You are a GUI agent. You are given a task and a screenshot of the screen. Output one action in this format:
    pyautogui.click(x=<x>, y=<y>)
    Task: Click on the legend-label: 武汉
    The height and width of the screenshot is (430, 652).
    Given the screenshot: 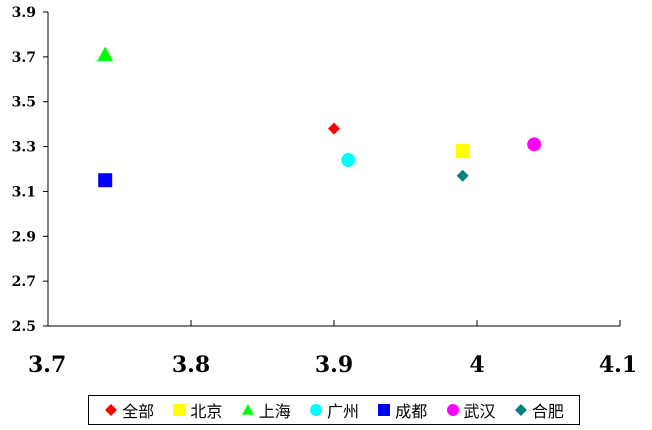 What is the action you would take?
    pyautogui.click(x=479, y=411)
    